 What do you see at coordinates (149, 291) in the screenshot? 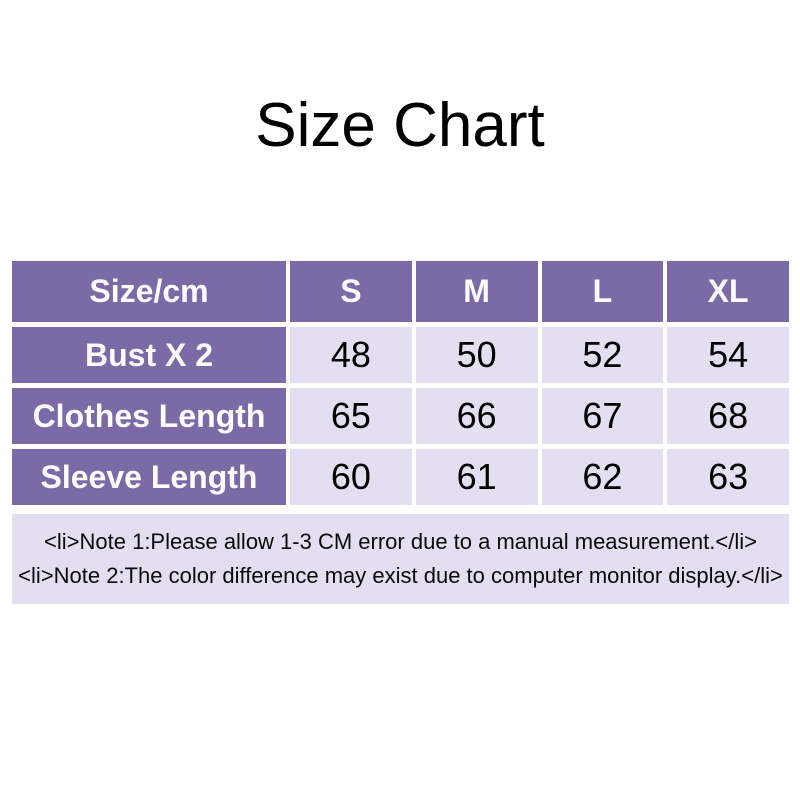
I see `header-cell-size-cm: Size/cm` at bounding box center [149, 291].